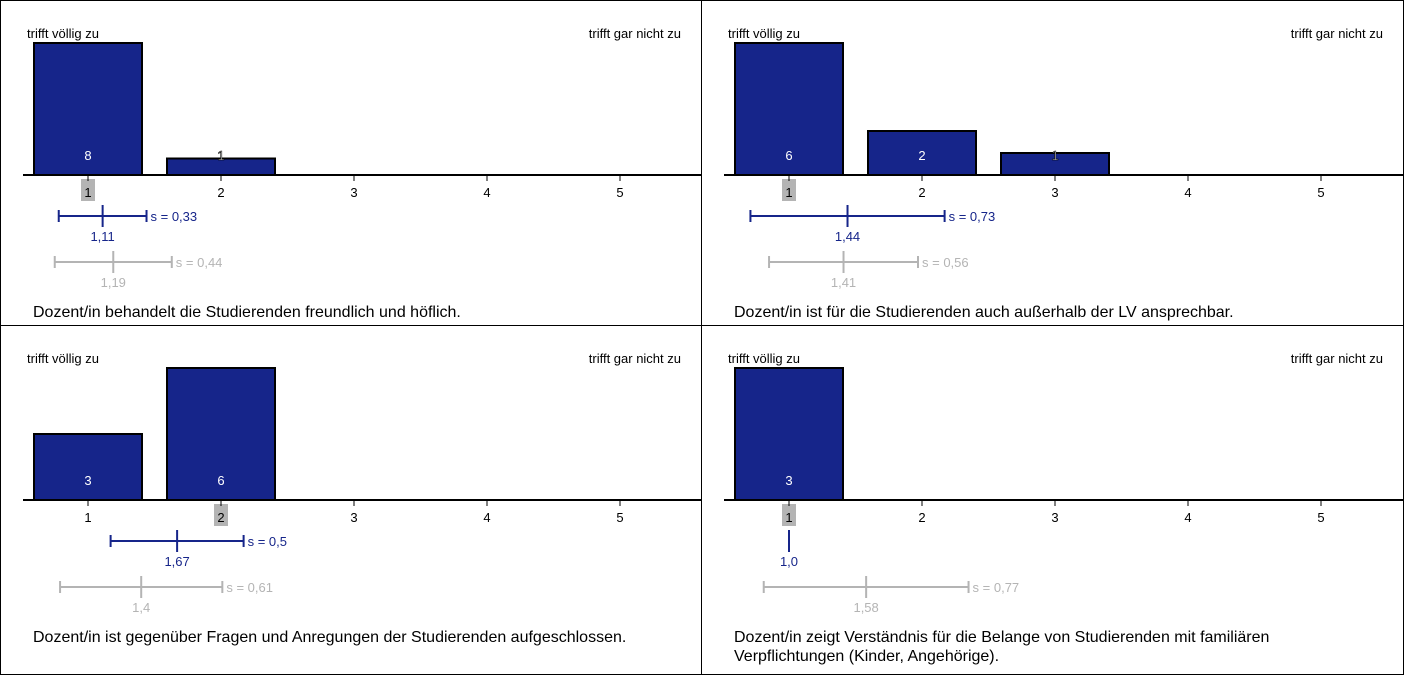 This screenshot has height=675, width=1404. What do you see at coordinates (789, 561) in the screenshot?
I see `mean-label: 1,0` at bounding box center [789, 561].